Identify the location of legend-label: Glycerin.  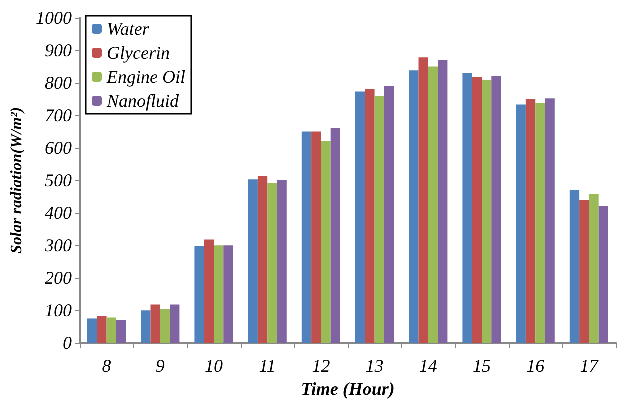
(138, 53).